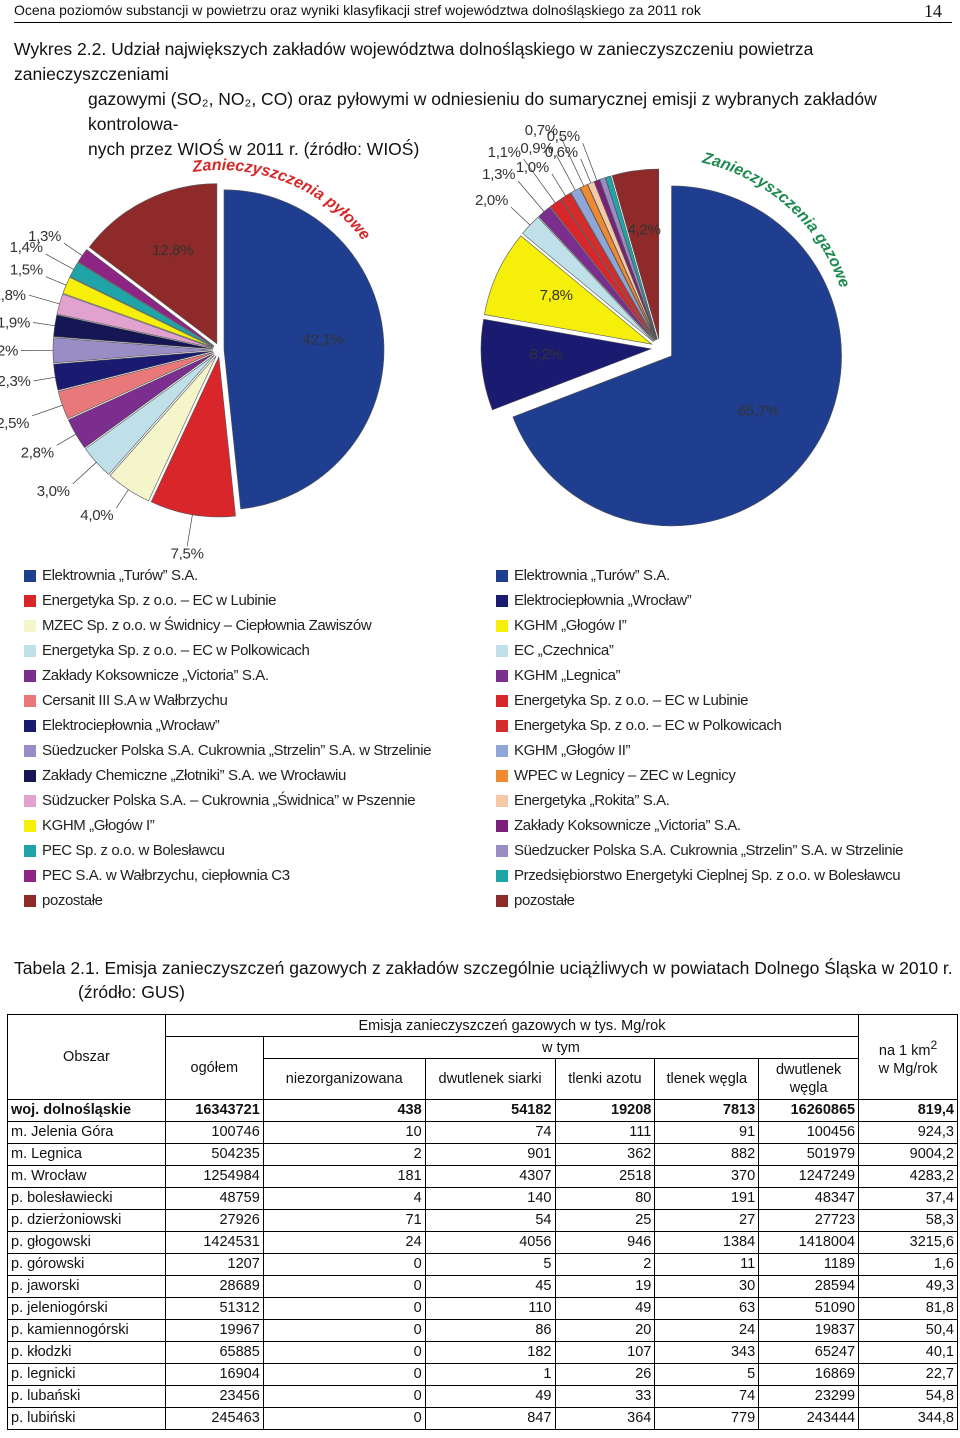 The image size is (960, 1438). Describe the element at coordinates (135, 700) in the screenshot. I see `legend-label: Cersanit III S.A w Wałbrzychu` at that location.